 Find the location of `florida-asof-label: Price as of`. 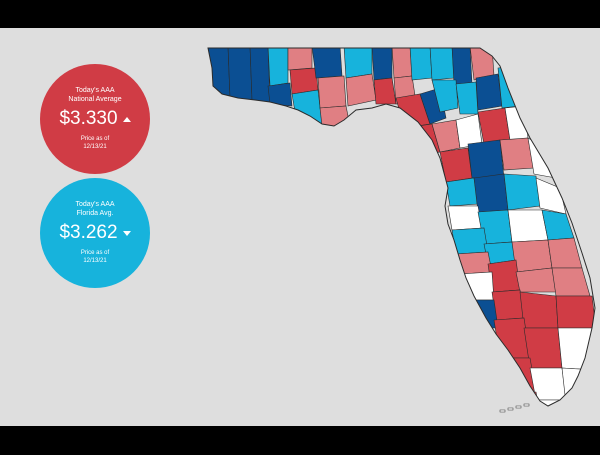

florida-asof-label: Price as of is located at coordinates (95, 253).